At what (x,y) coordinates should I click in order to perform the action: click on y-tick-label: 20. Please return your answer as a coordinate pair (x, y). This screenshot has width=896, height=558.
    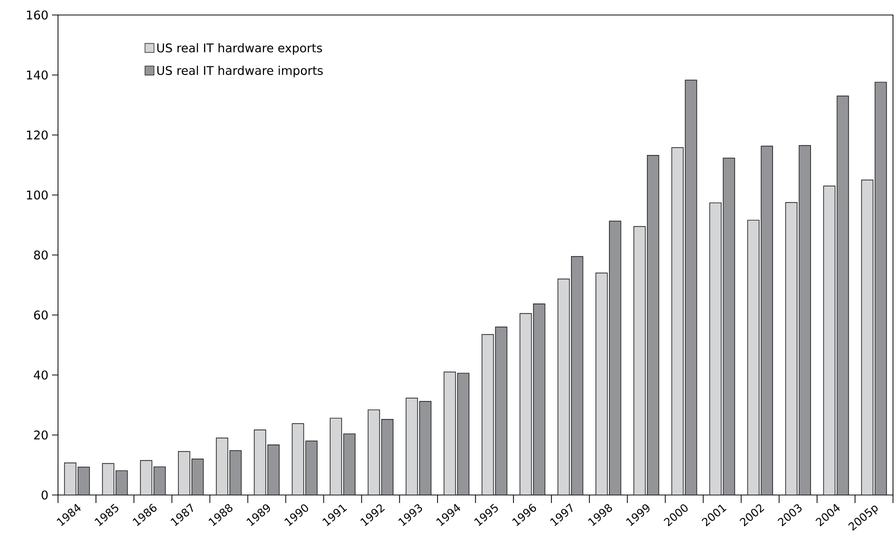
    Looking at the image, I should click on (41, 435).